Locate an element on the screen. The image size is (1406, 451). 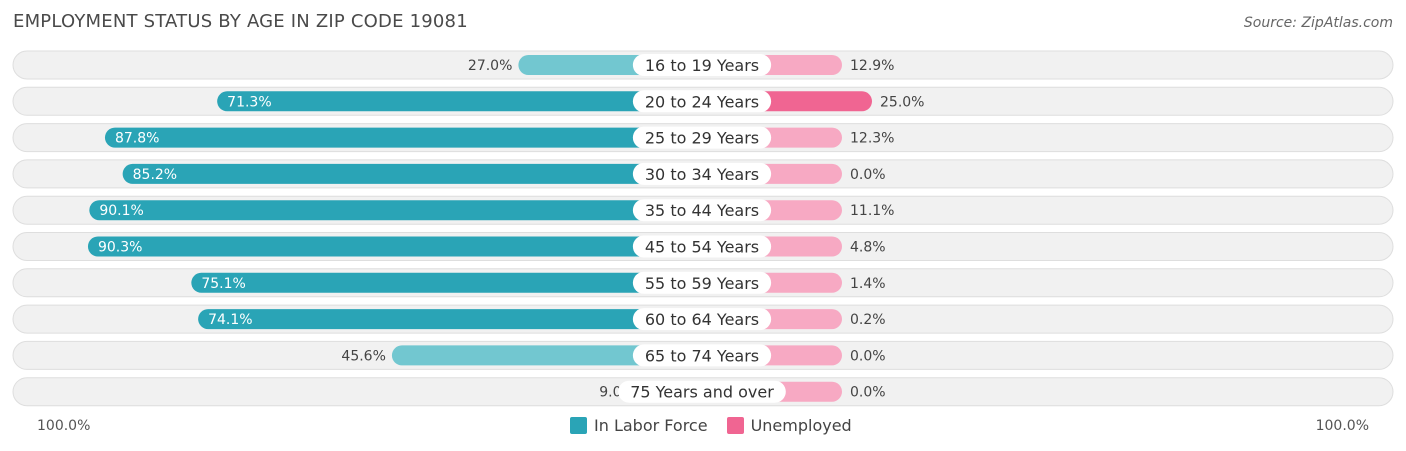
category-label: 25 to 29 Years is located at coordinates (702, 138).